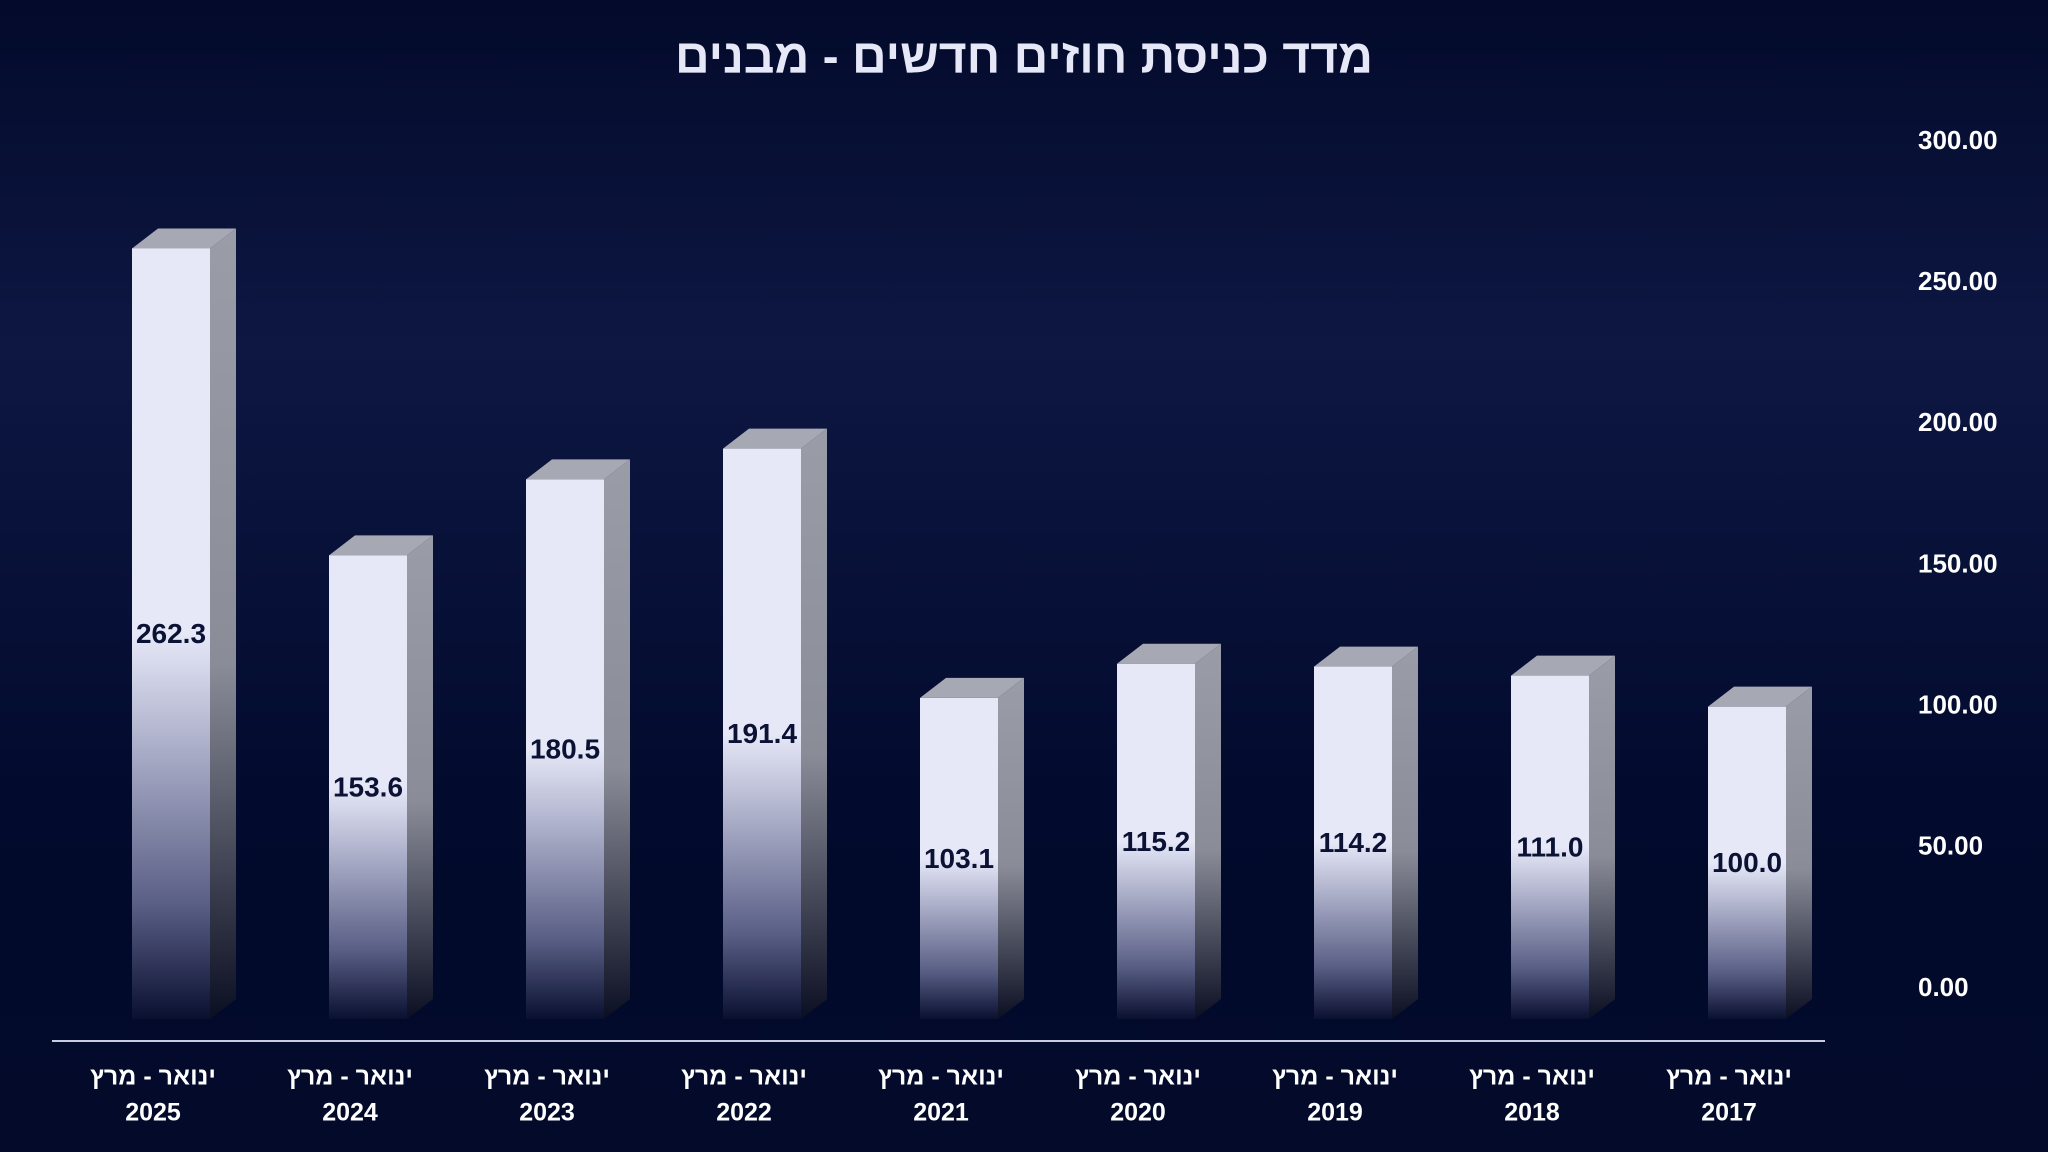 The width and height of the screenshot is (2048, 1152). I want to click on data-label: 180.5, so click(565, 749).